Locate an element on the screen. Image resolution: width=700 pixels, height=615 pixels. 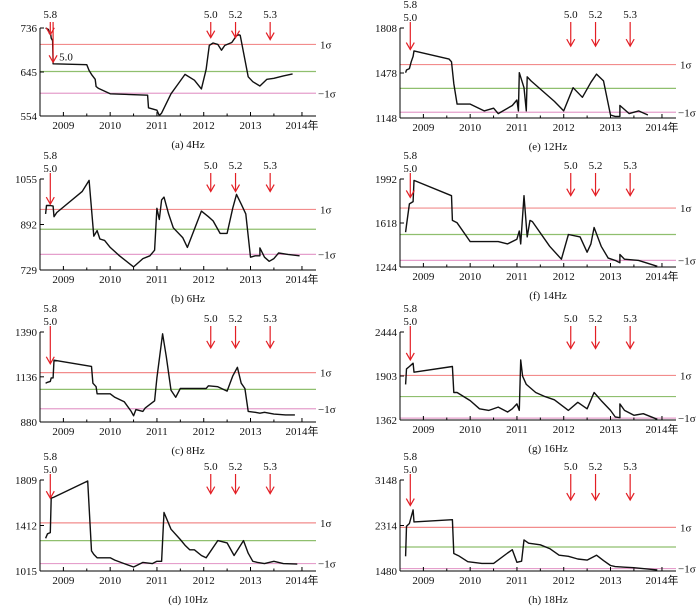
y-tick-label: 1809 is located at coordinates (26, 481).